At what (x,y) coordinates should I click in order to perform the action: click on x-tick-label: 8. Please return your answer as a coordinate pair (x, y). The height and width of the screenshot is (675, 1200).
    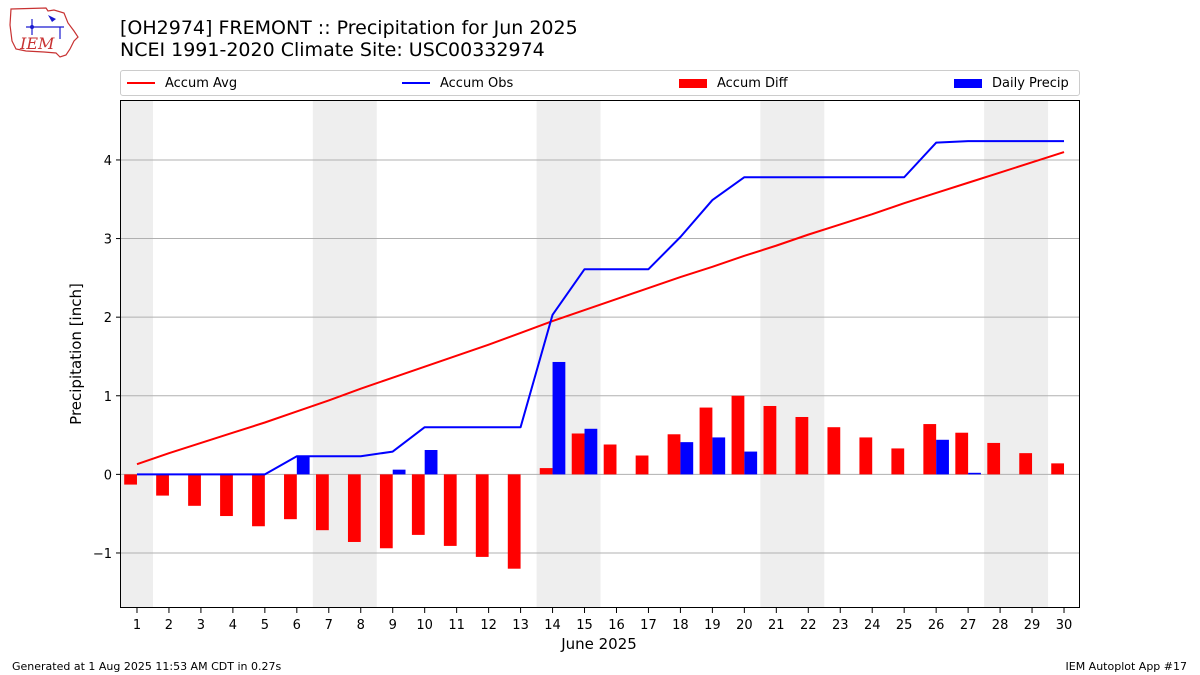
    Looking at the image, I should click on (361, 625).